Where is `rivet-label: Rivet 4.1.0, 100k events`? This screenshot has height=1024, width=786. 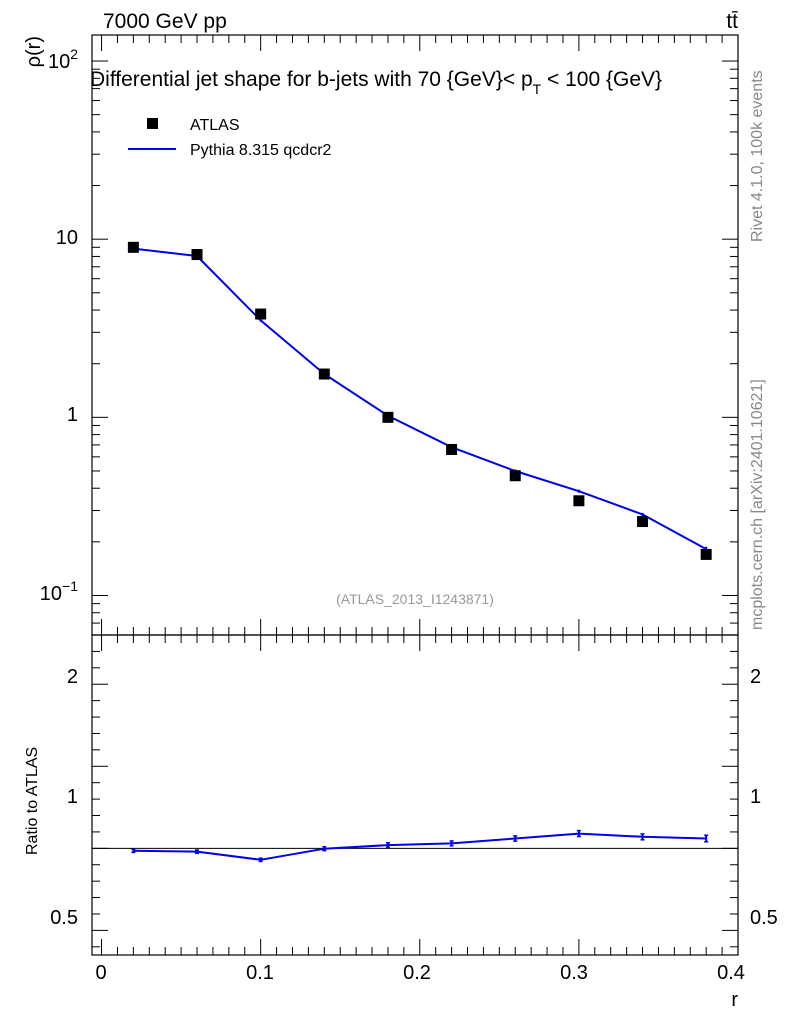
rivet-label: Rivet 4.1.0, 100k events is located at coordinates (757, 156).